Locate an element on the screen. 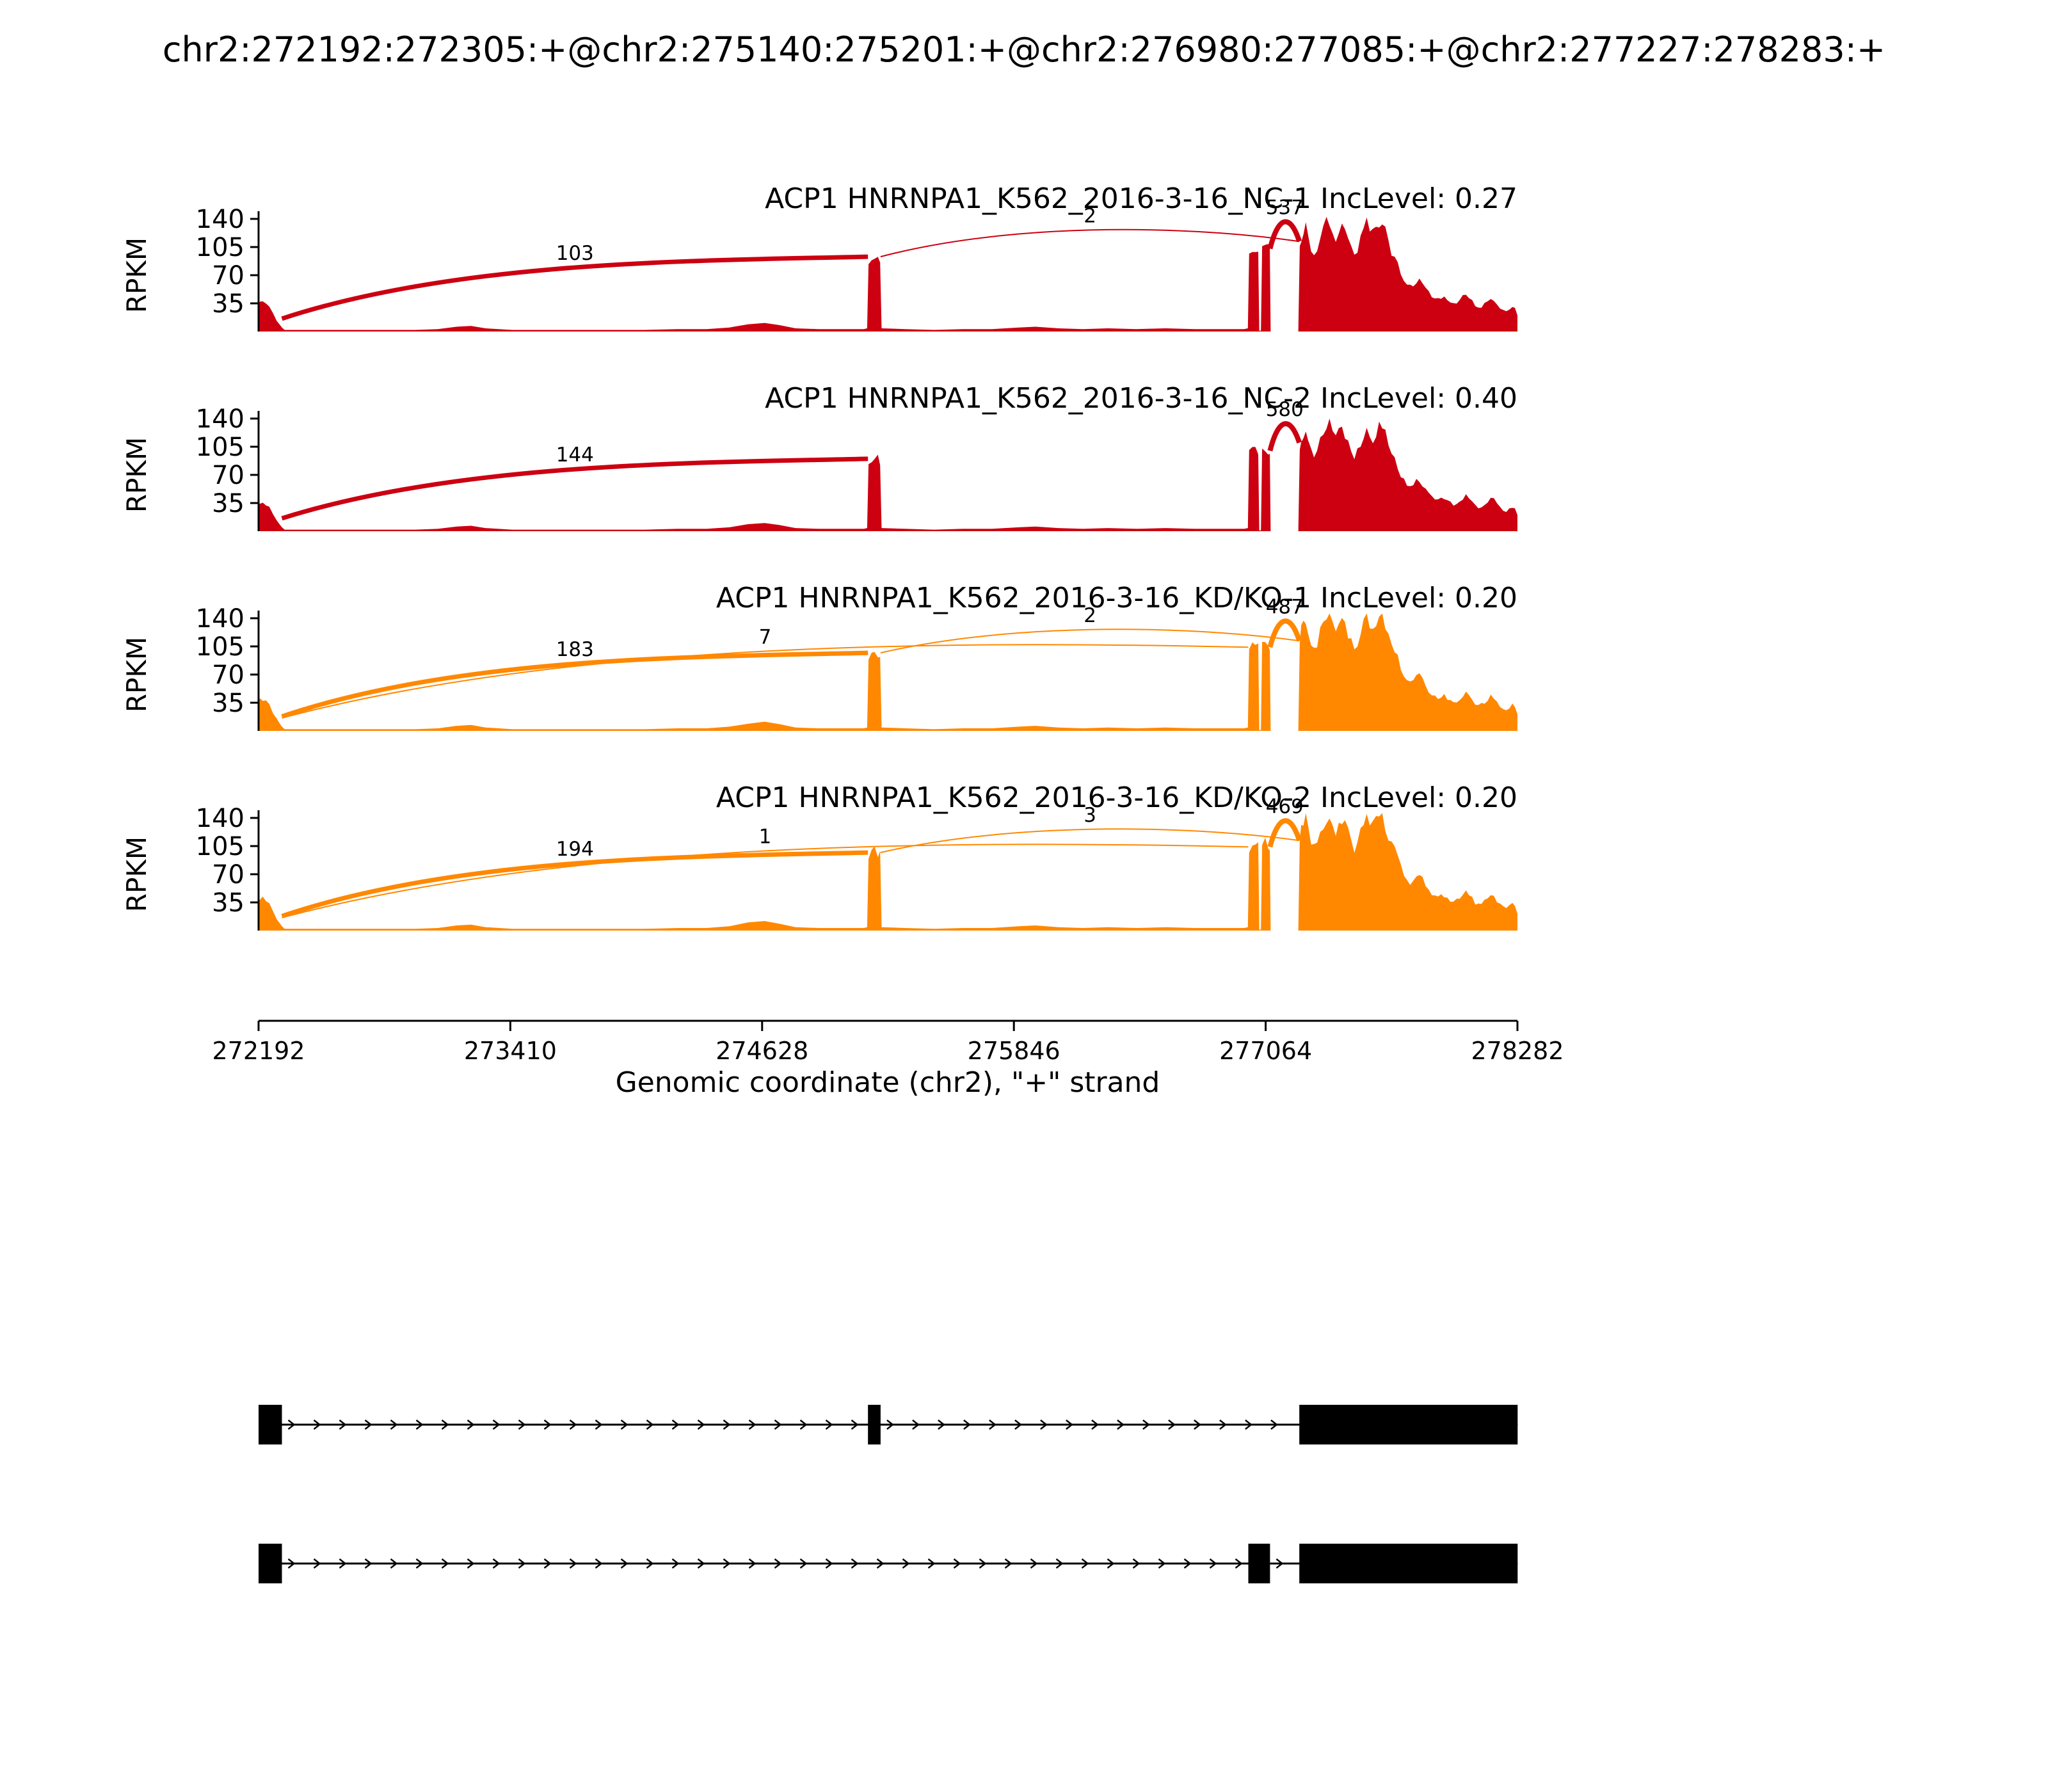  junction-count-label: 487 is located at coordinates (1285, 606).